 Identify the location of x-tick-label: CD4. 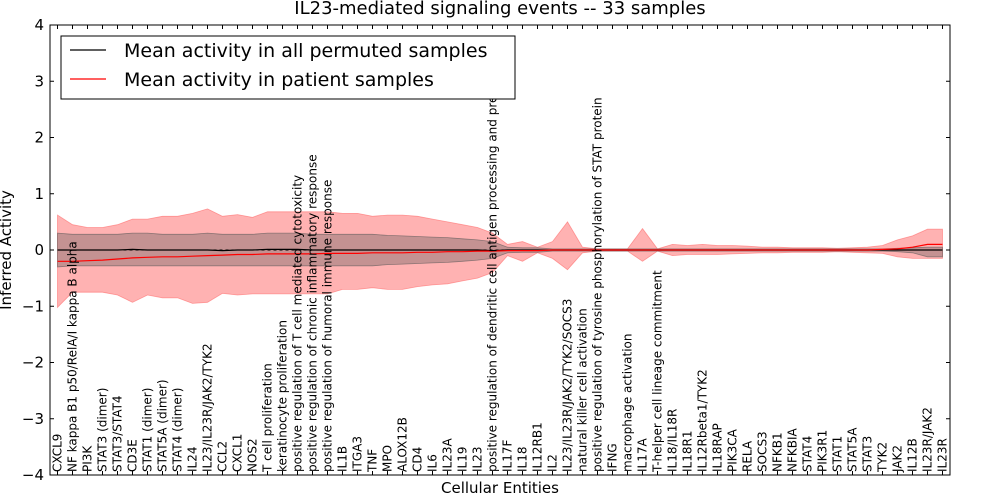
(418, 459).